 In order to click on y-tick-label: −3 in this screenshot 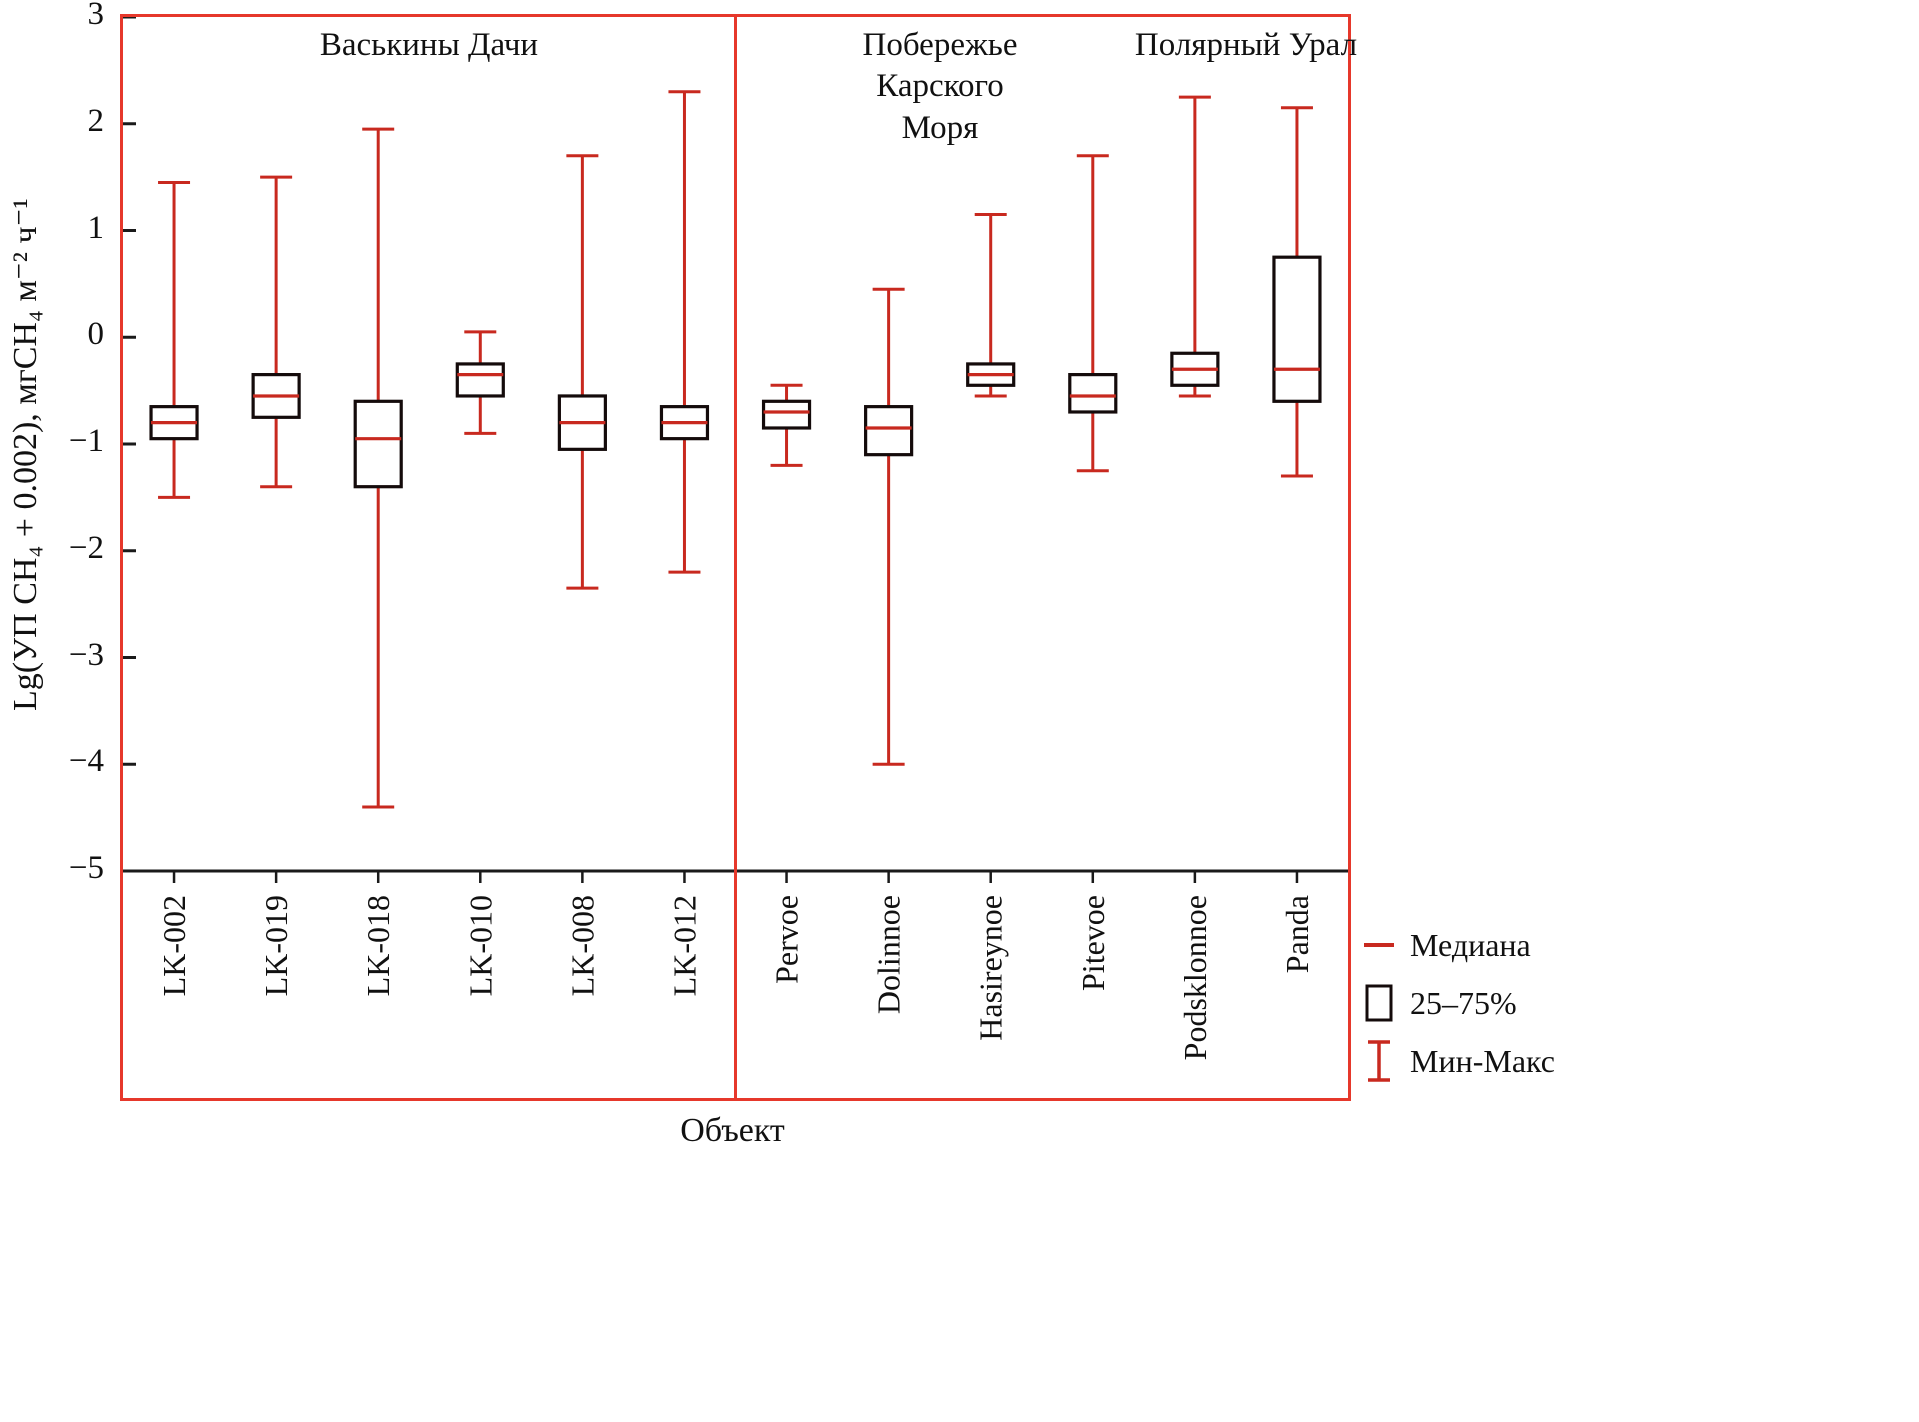, I will do `click(86, 654)`.